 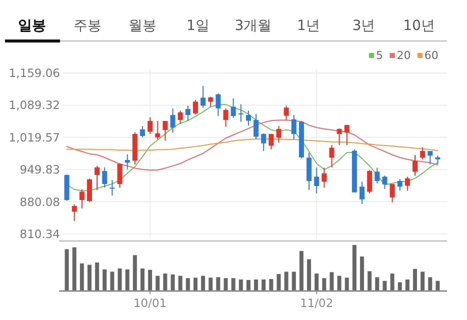 I want to click on y-tick-label: 1,159.06, so click(x=34, y=73).